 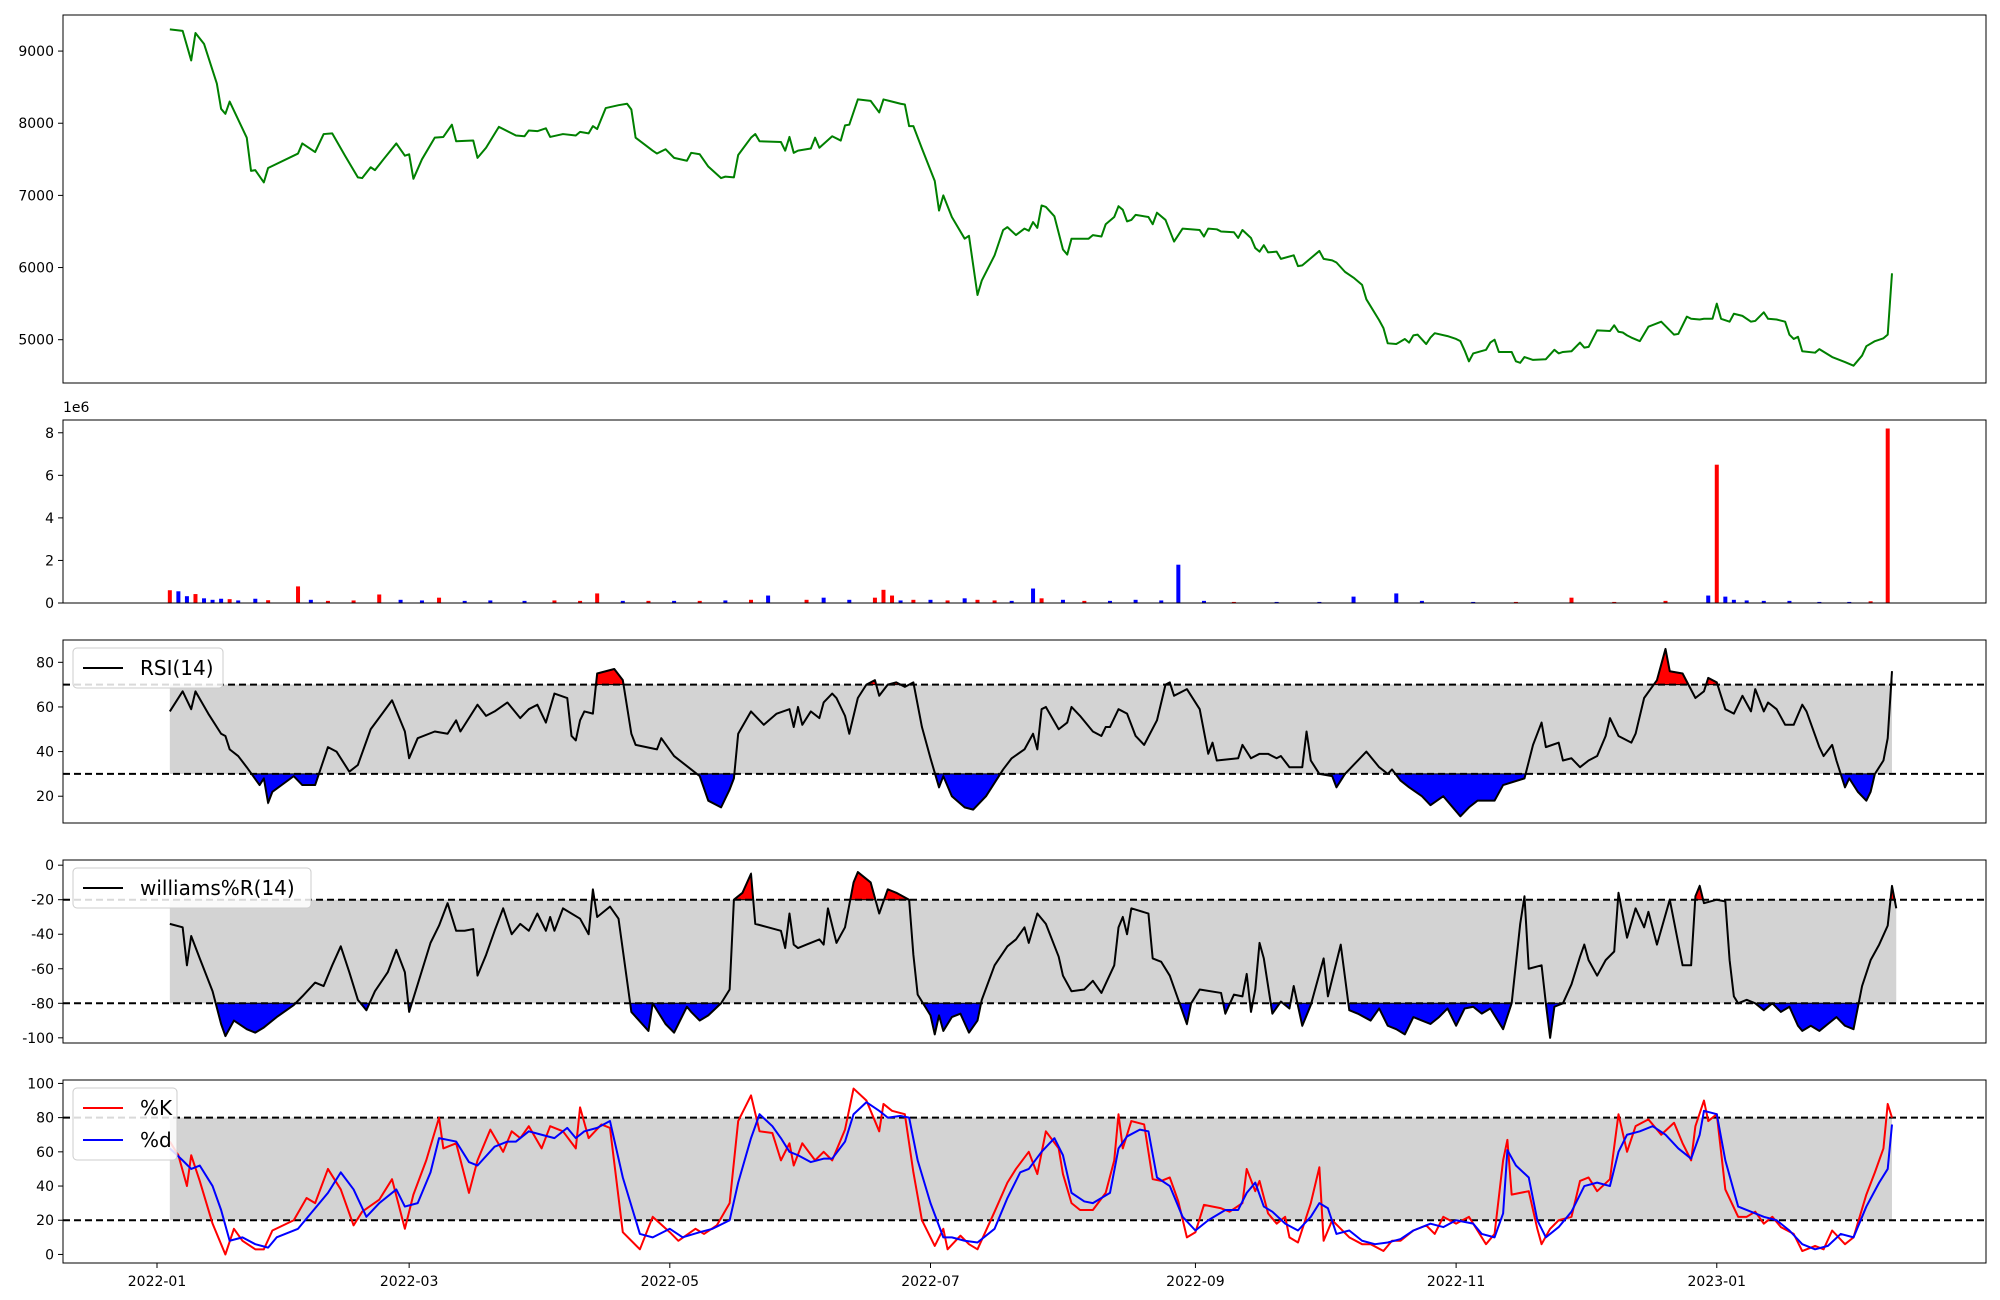 I want to click on williams-panel: 0 -20 -40 -60 -80 -100 williams%R(14), so click(x=1004, y=952).